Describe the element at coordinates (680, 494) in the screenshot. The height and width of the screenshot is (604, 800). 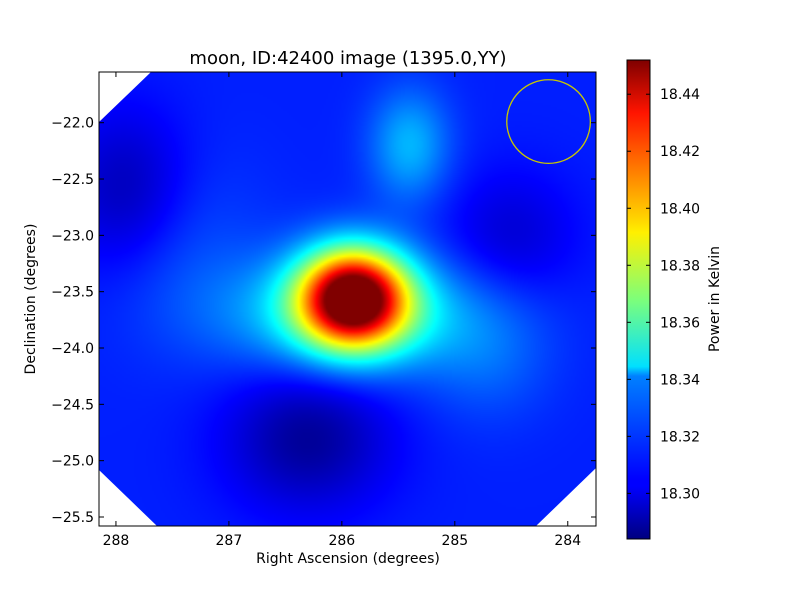
I see `colorbar-tick-label: 18.30` at that location.